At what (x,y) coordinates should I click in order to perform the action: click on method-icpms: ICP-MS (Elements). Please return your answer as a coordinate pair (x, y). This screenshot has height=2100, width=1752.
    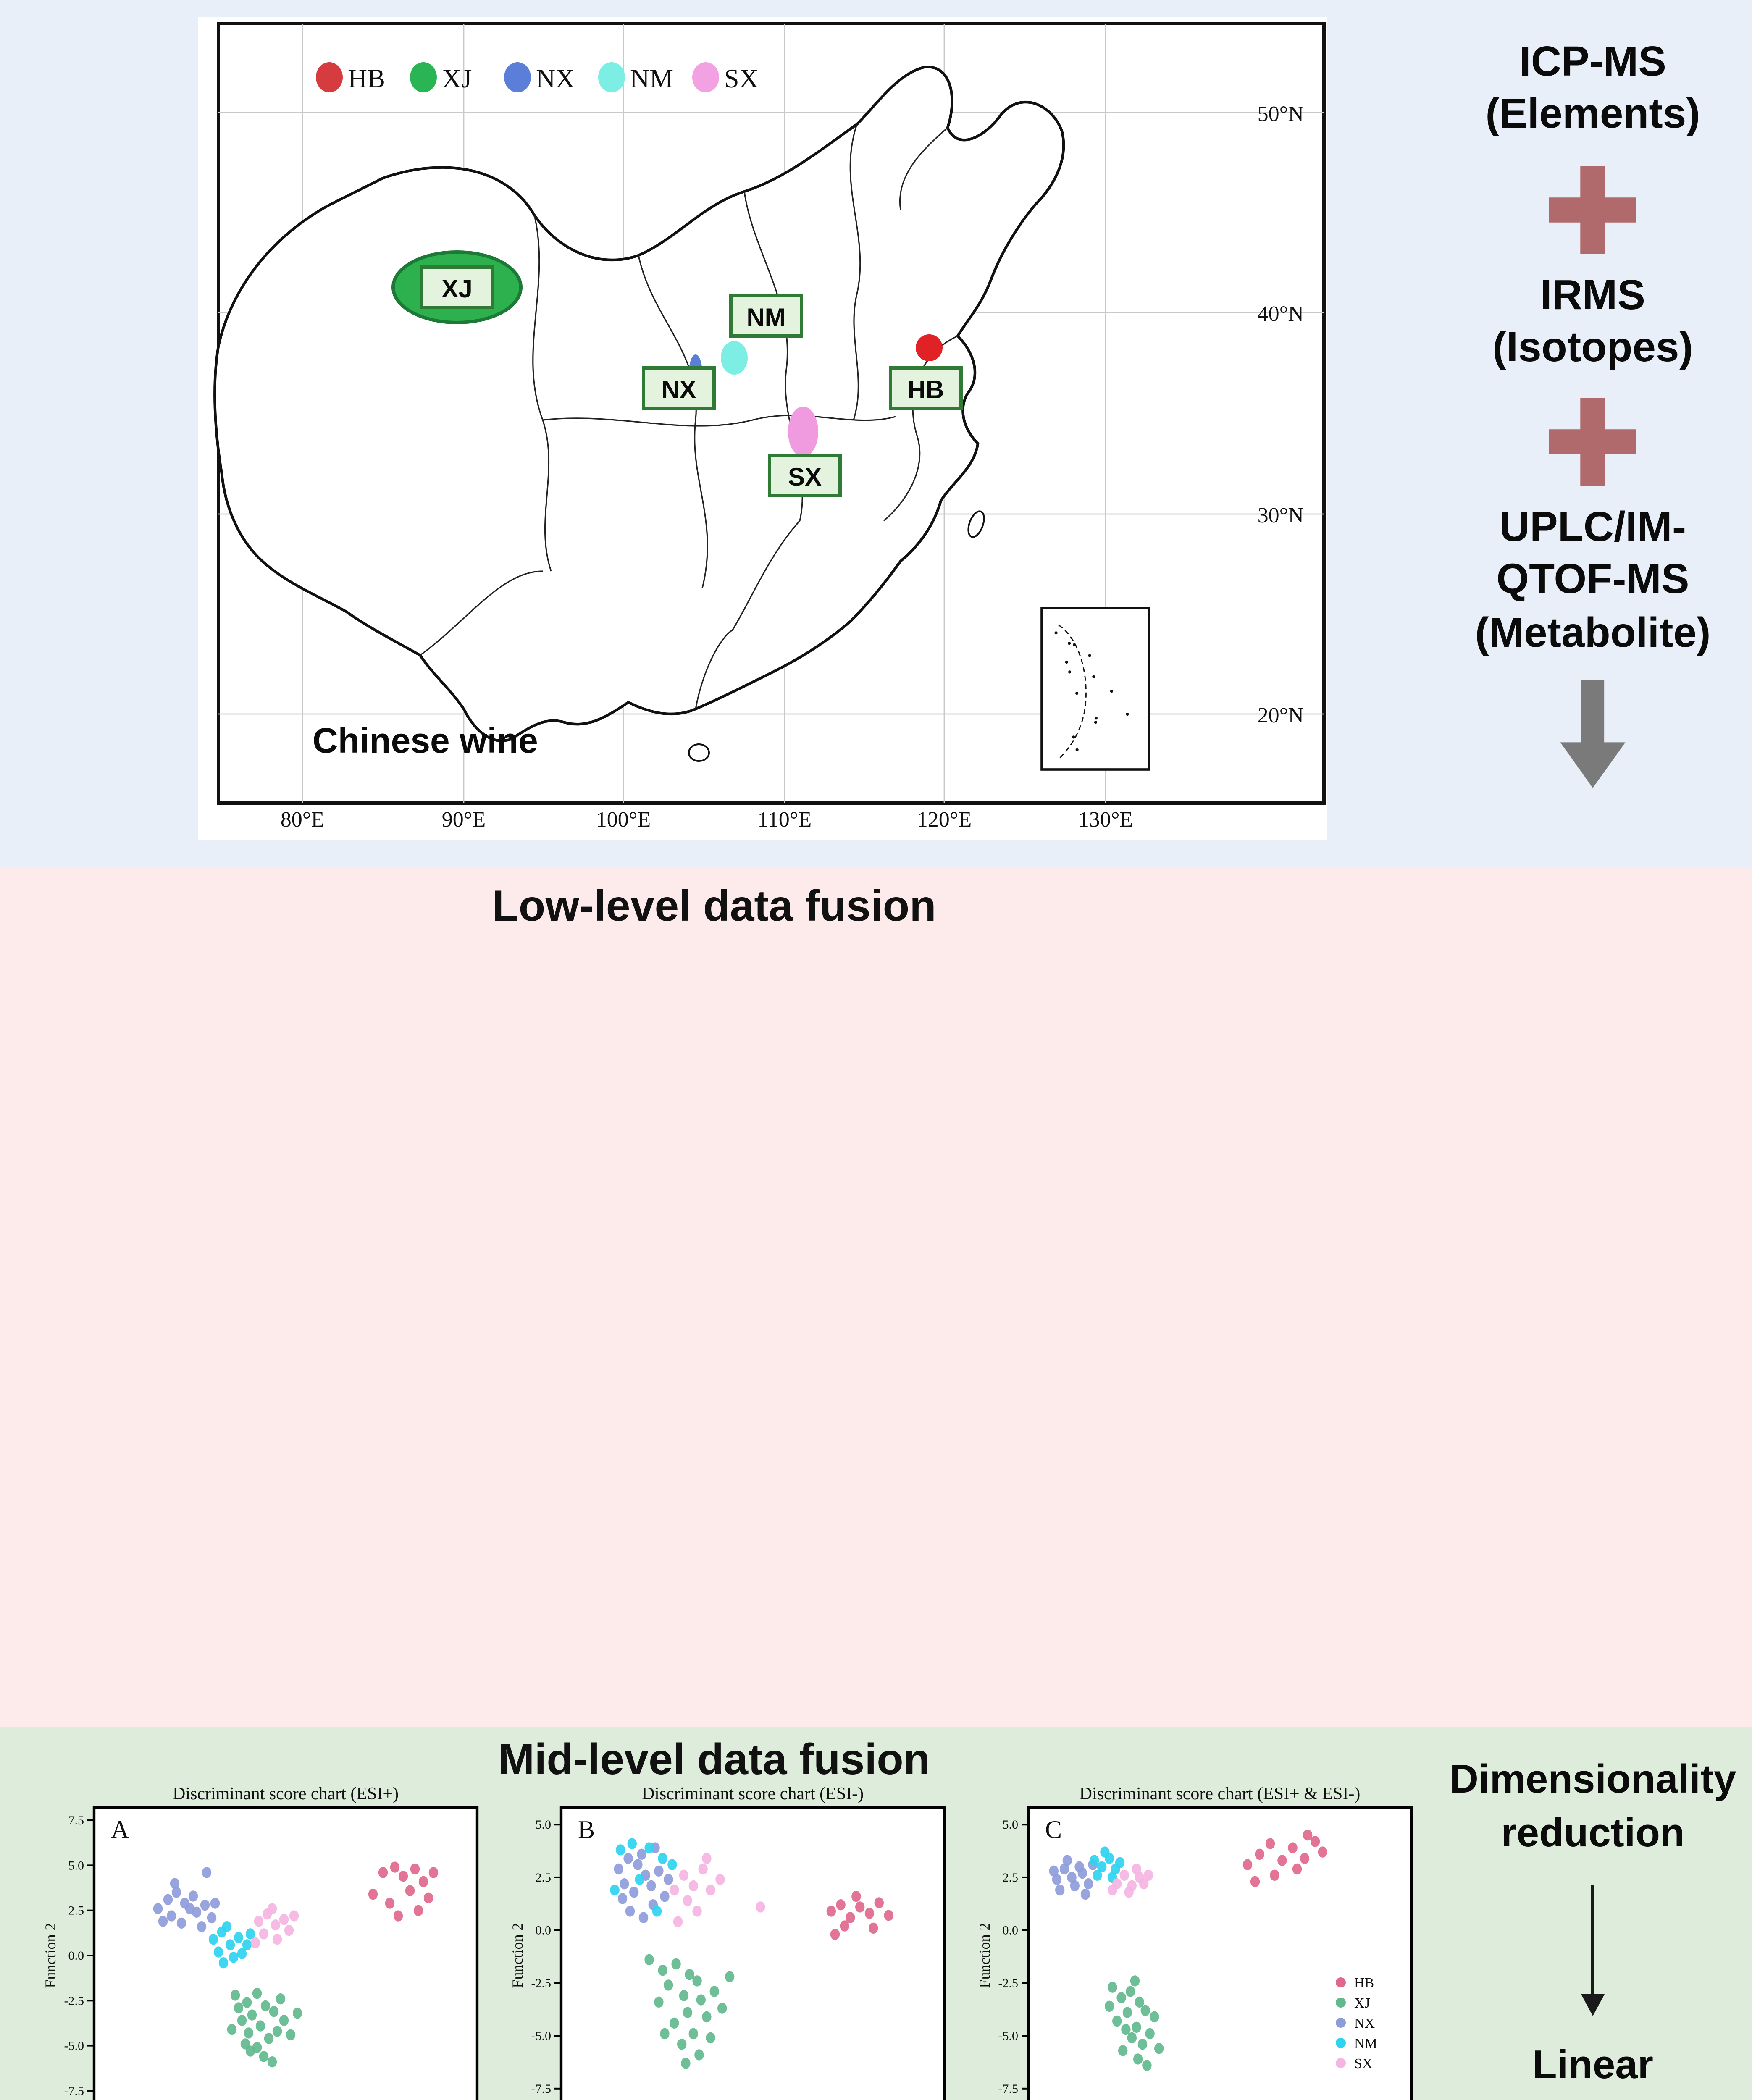
    Looking at the image, I should click on (1592, 89).